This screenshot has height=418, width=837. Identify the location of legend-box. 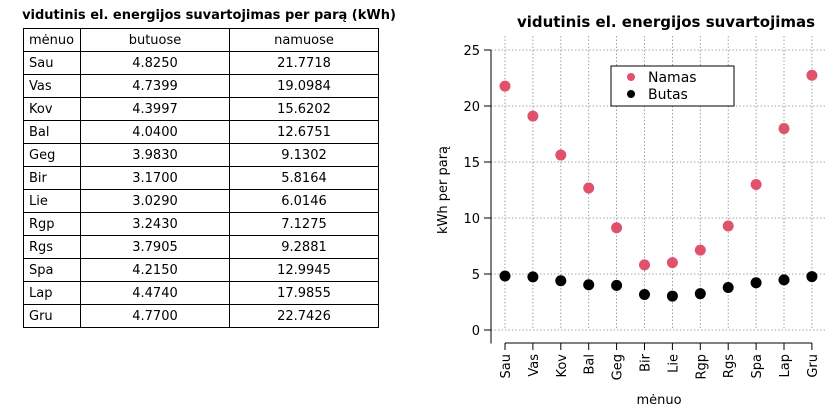
(672, 86).